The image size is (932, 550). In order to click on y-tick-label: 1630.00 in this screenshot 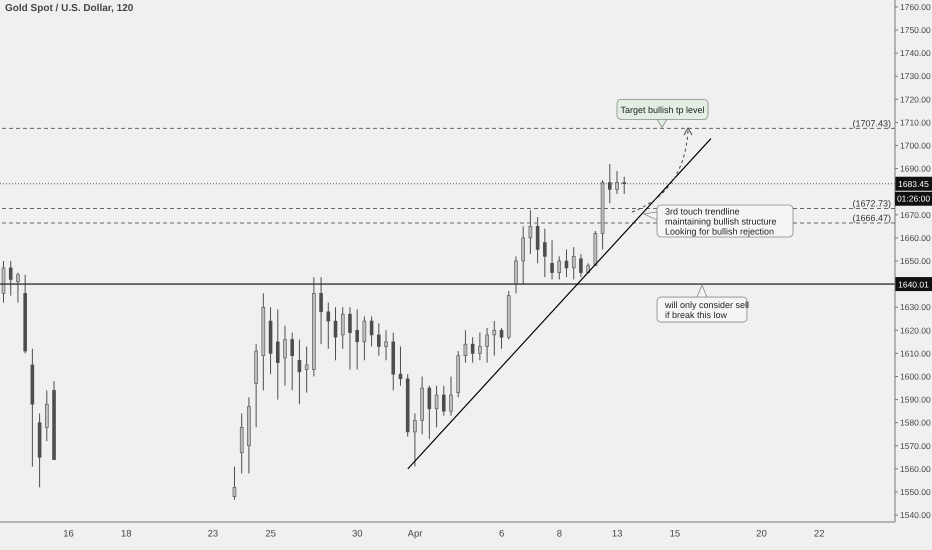, I will do `click(915, 307)`.